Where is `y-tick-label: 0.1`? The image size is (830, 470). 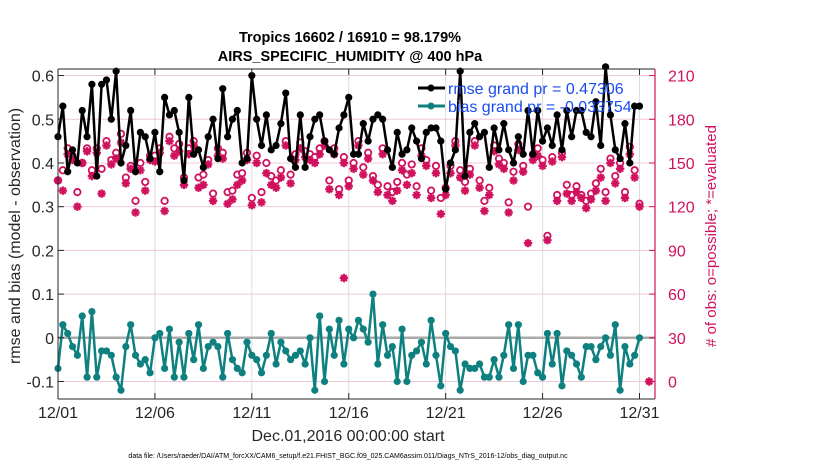 y-tick-label: 0.1 is located at coordinates (43, 295).